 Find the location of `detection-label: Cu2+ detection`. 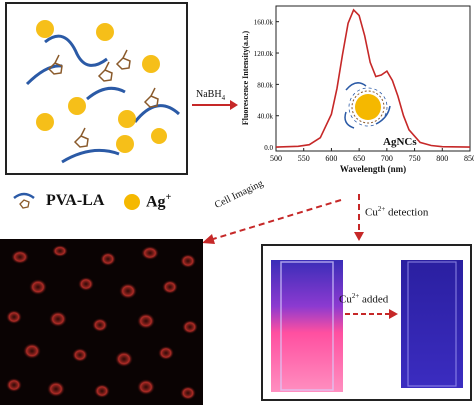

detection-label: Cu2+ detection is located at coordinates (396, 212).